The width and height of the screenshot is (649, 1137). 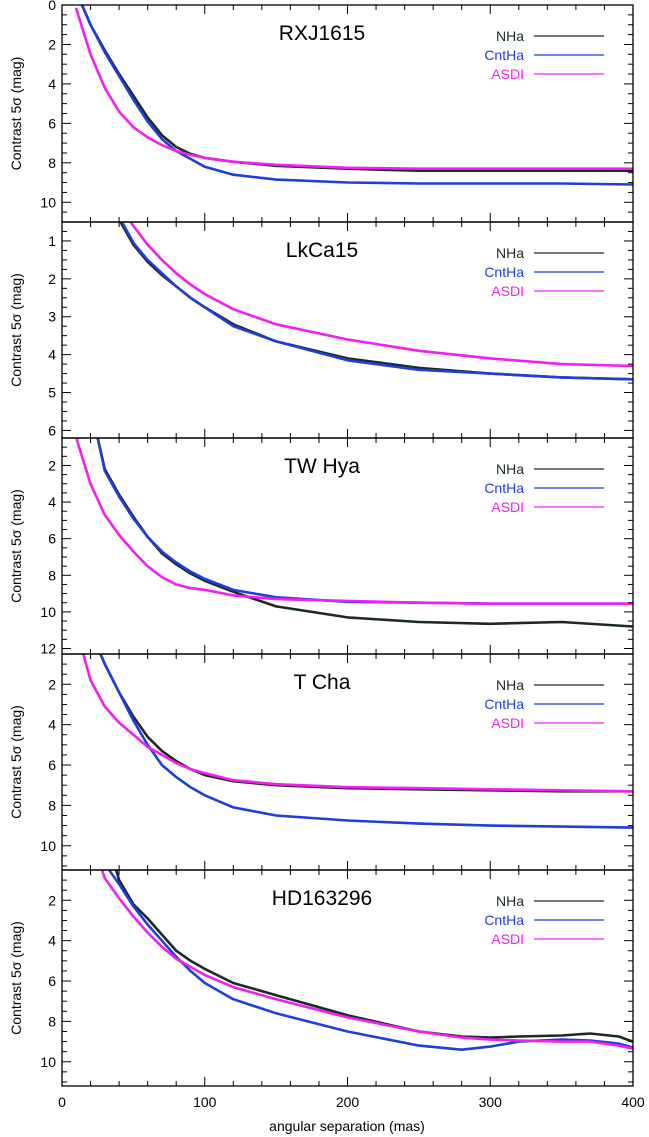 What do you see at coordinates (348, 1102) in the screenshot?
I see `x-tick-label: 200` at bounding box center [348, 1102].